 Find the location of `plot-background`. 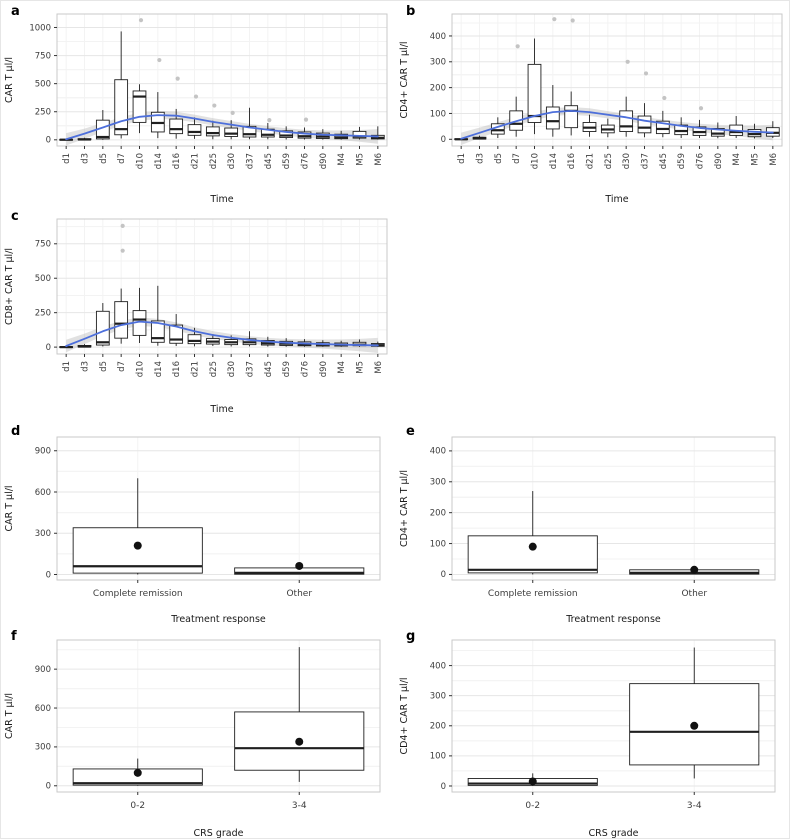

plot-background is located at coordinates (222, 286).